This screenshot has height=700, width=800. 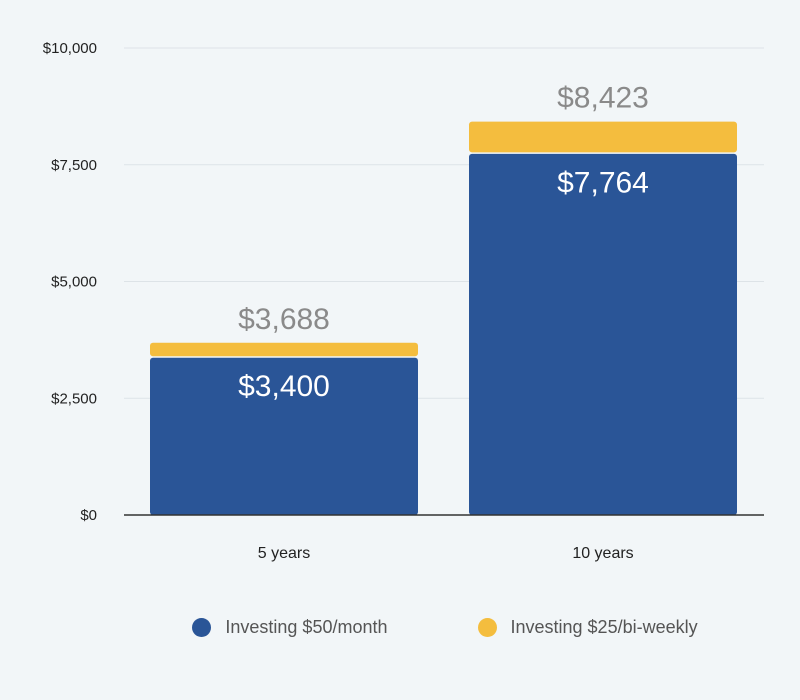 I want to click on legend-swatch-biweekly, so click(x=487, y=627).